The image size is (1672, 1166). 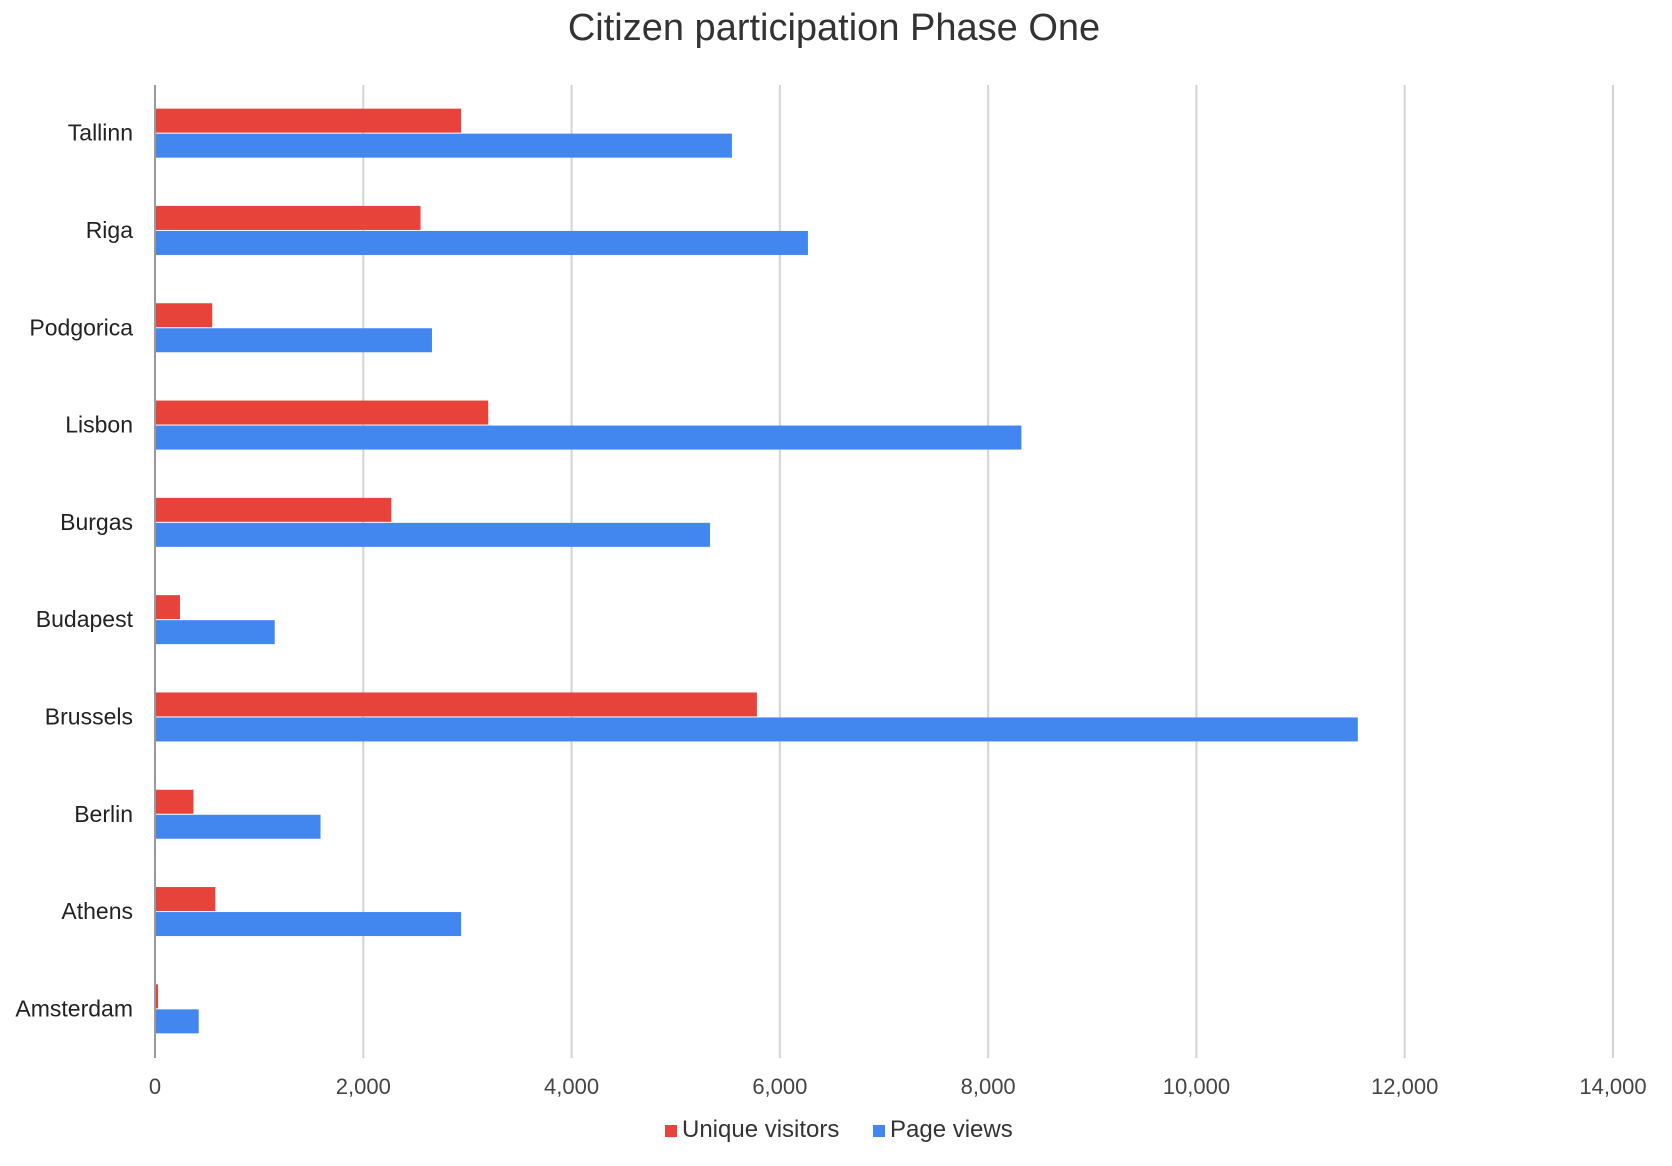 What do you see at coordinates (760, 1129) in the screenshot?
I see `legend-label: Unique visitors` at bounding box center [760, 1129].